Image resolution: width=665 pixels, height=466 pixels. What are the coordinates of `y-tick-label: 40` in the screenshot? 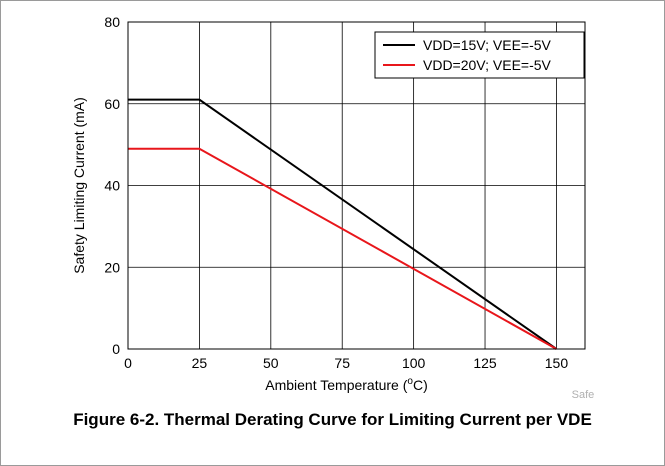 It's located at (112, 186).